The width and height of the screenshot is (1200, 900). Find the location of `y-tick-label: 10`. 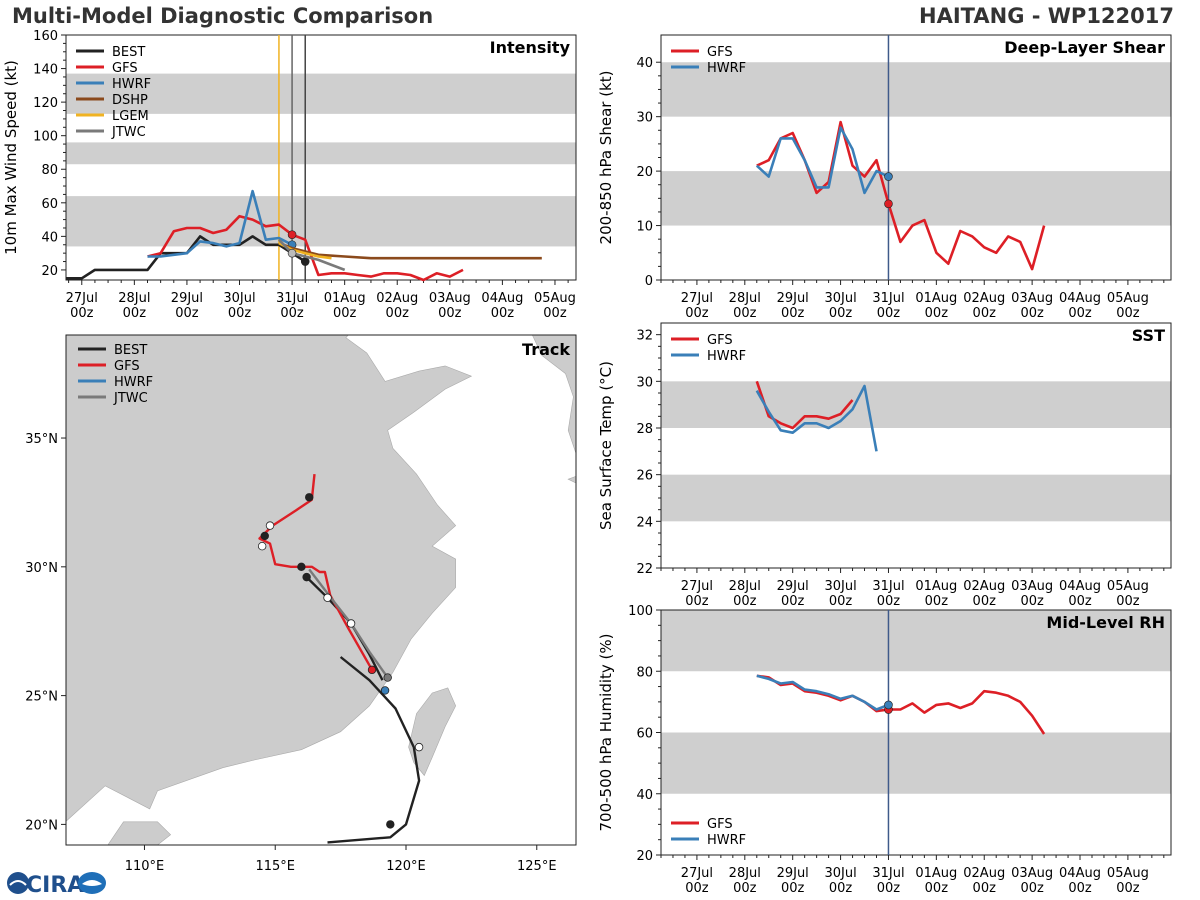

y-tick-label: 10 is located at coordinates (644, 227).